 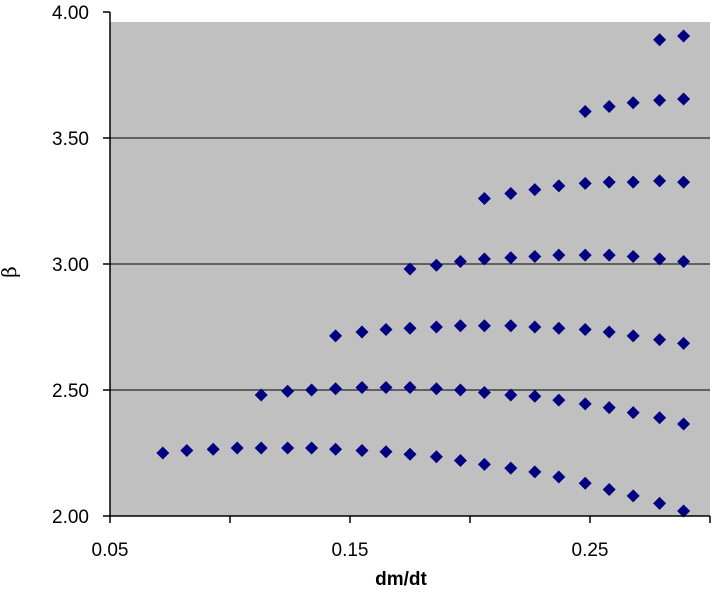 I want to click on x-axis-title: dm/dt, so click(x=401, y=579).